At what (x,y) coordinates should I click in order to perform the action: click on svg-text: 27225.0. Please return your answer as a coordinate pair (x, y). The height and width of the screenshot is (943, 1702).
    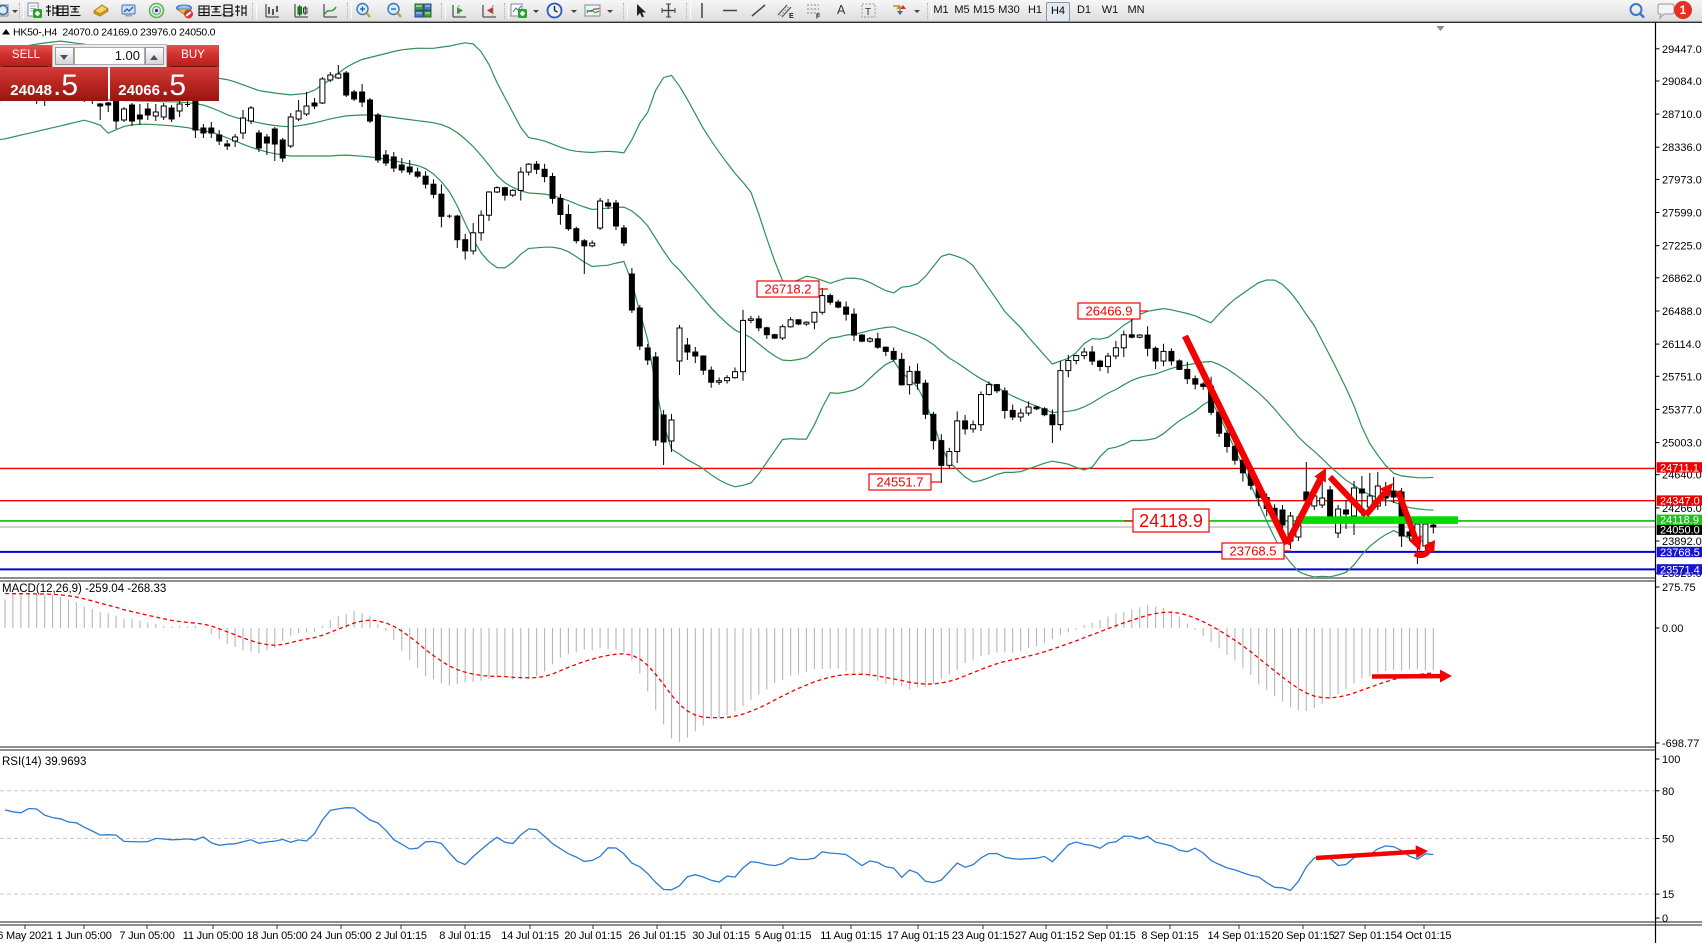
    Looking at the image, I should click on (1682, 247).